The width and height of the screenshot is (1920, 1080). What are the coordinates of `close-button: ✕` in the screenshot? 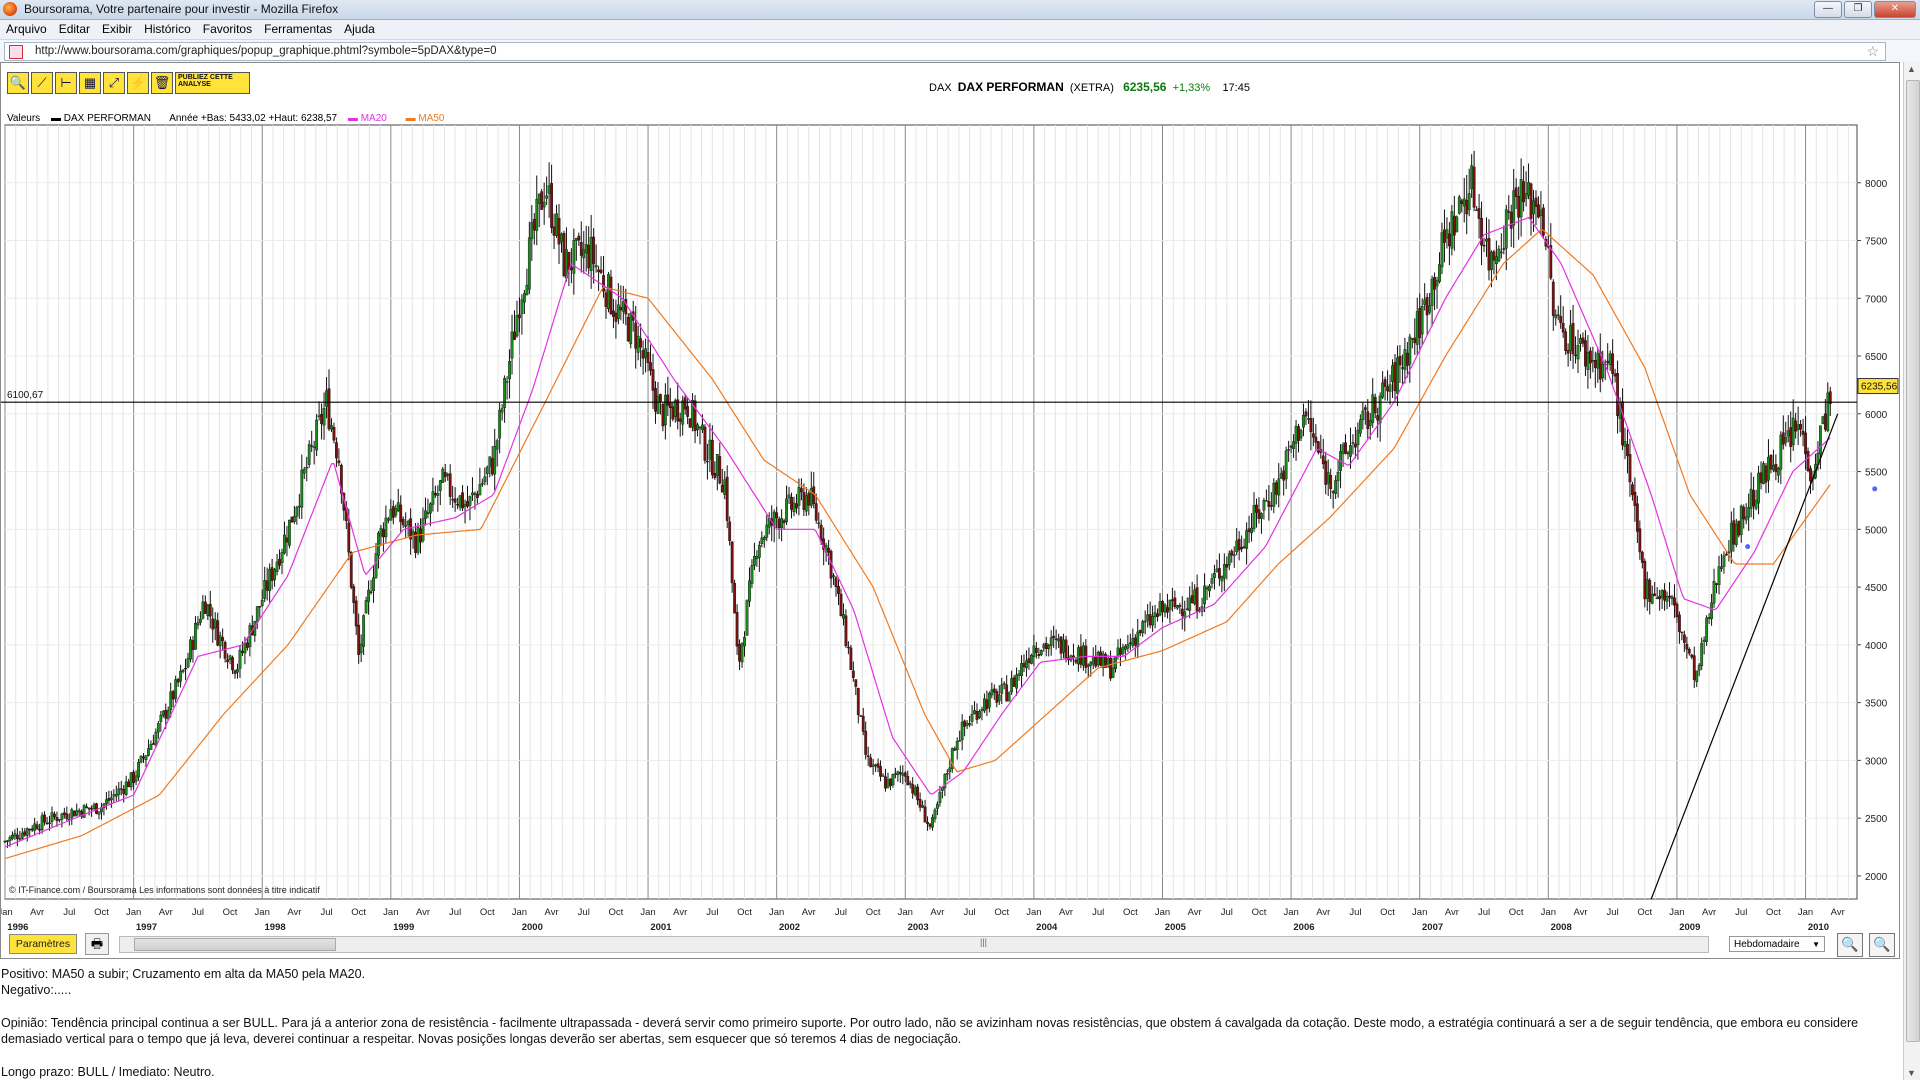 It's located at (1895, 9).